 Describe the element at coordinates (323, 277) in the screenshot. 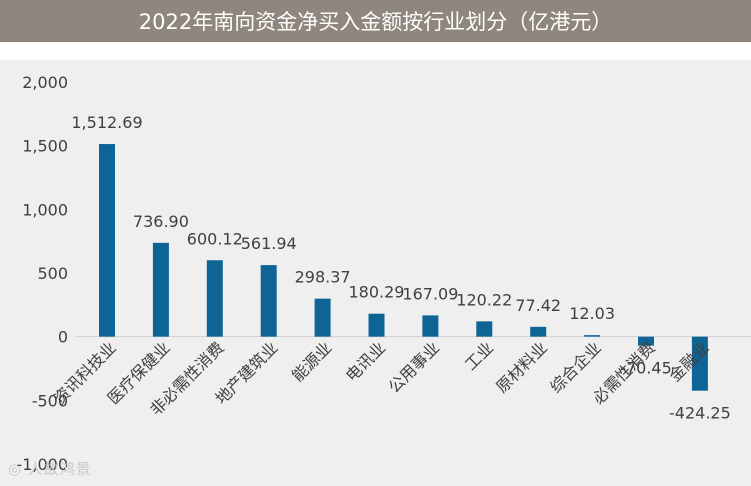

I see `data-label: 298.37` at that location.